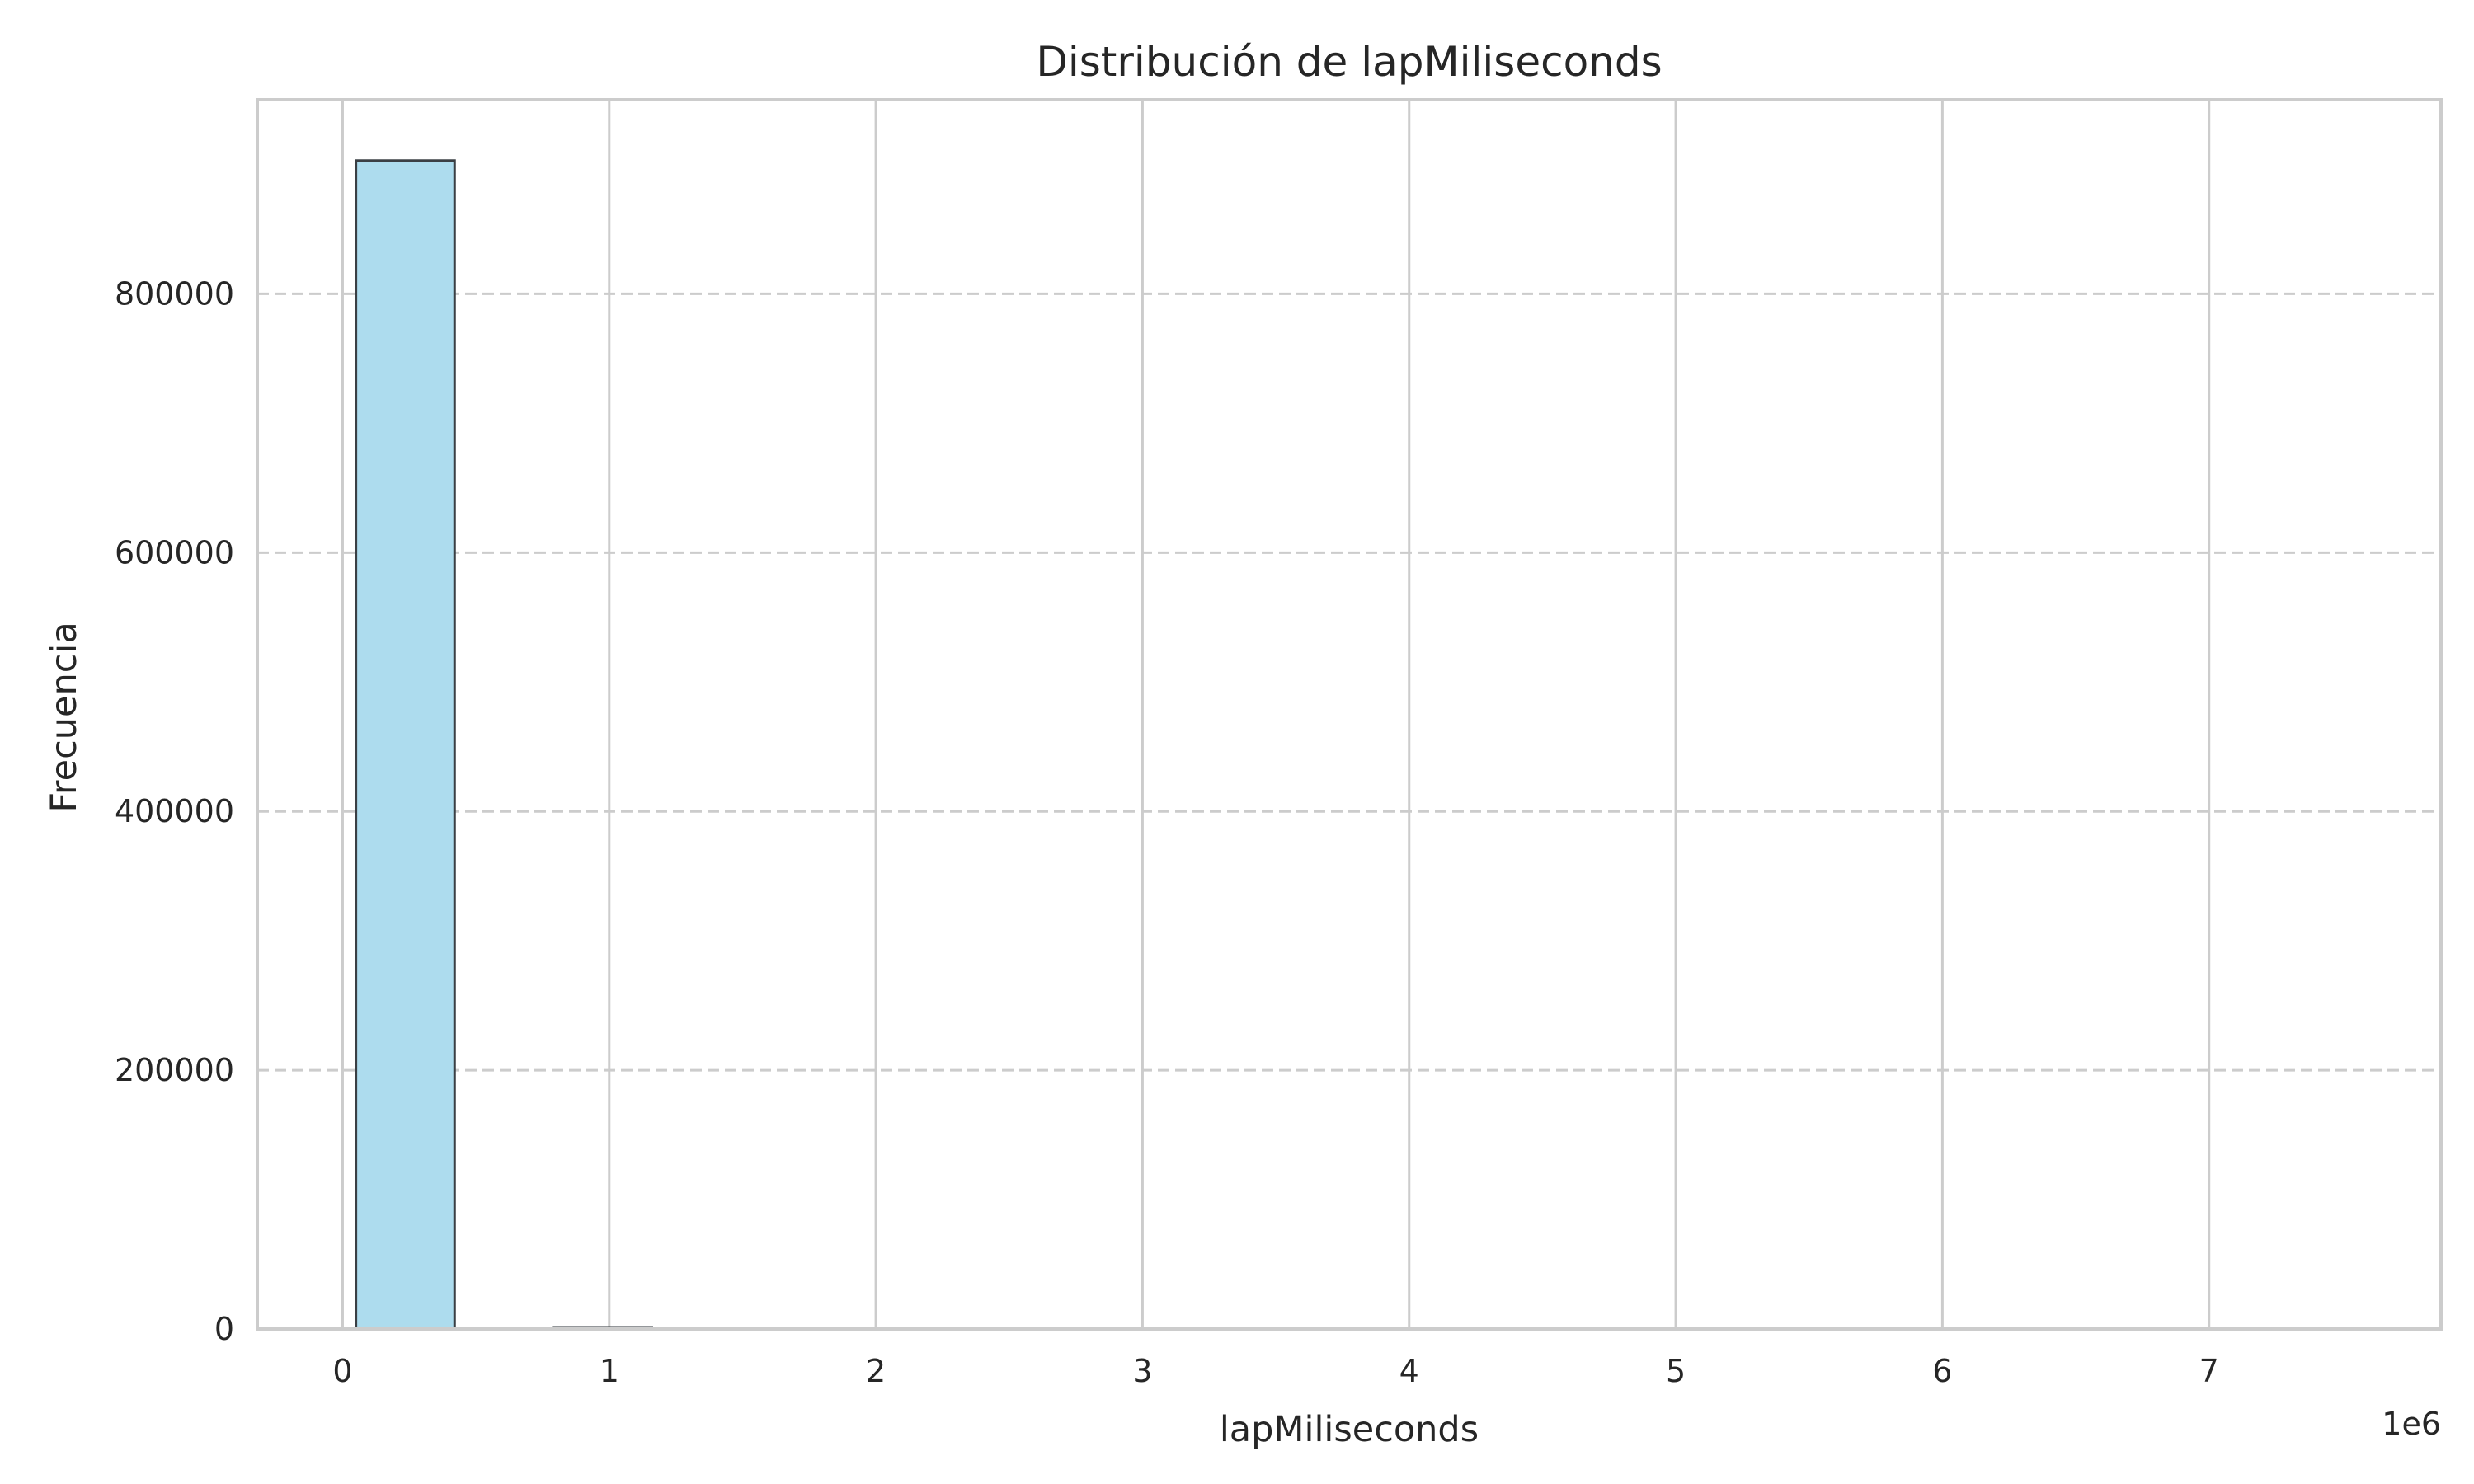 The height and width of the screenshot is (1484, 2474). I want to click on histogram-bar, so click(405, 745).